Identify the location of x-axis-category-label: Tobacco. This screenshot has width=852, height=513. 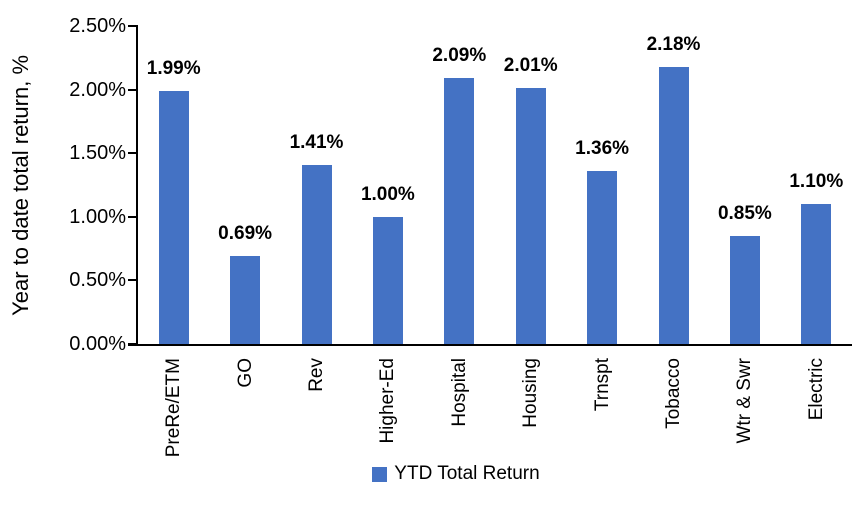
(673, 393).